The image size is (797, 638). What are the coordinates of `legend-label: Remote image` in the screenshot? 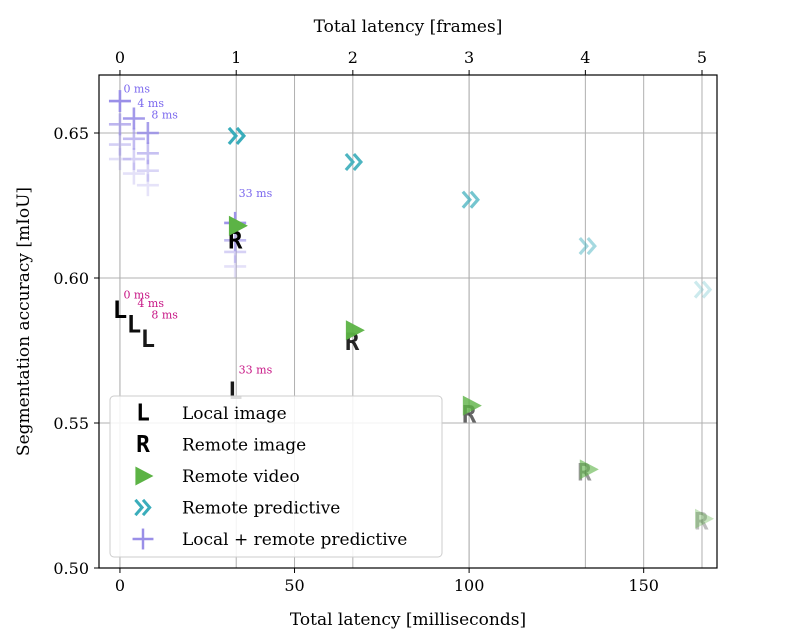 It's located at (244, 446).